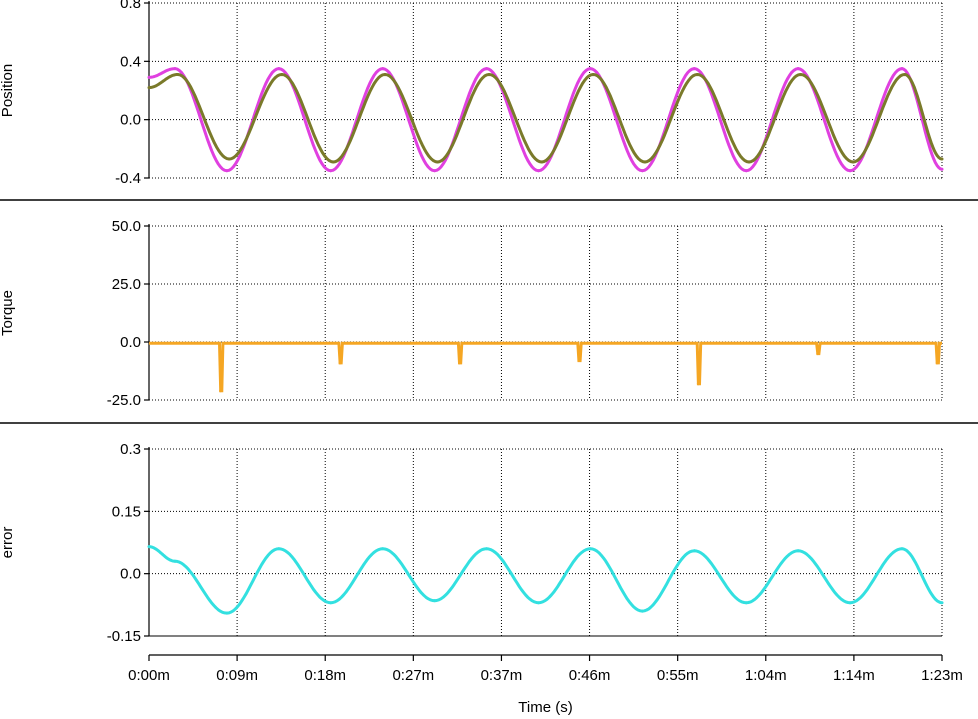 This screenshot has width=978, height=719. I want to click on y-tick-label: 0.8, so click(130, 6).